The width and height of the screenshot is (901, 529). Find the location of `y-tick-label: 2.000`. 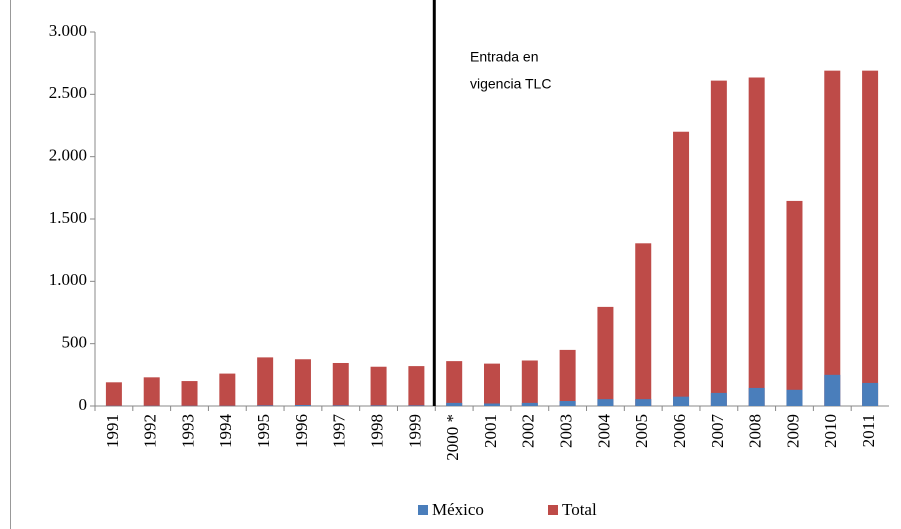

y-tick-label: 2.000 is located at coordinates (68, 155).